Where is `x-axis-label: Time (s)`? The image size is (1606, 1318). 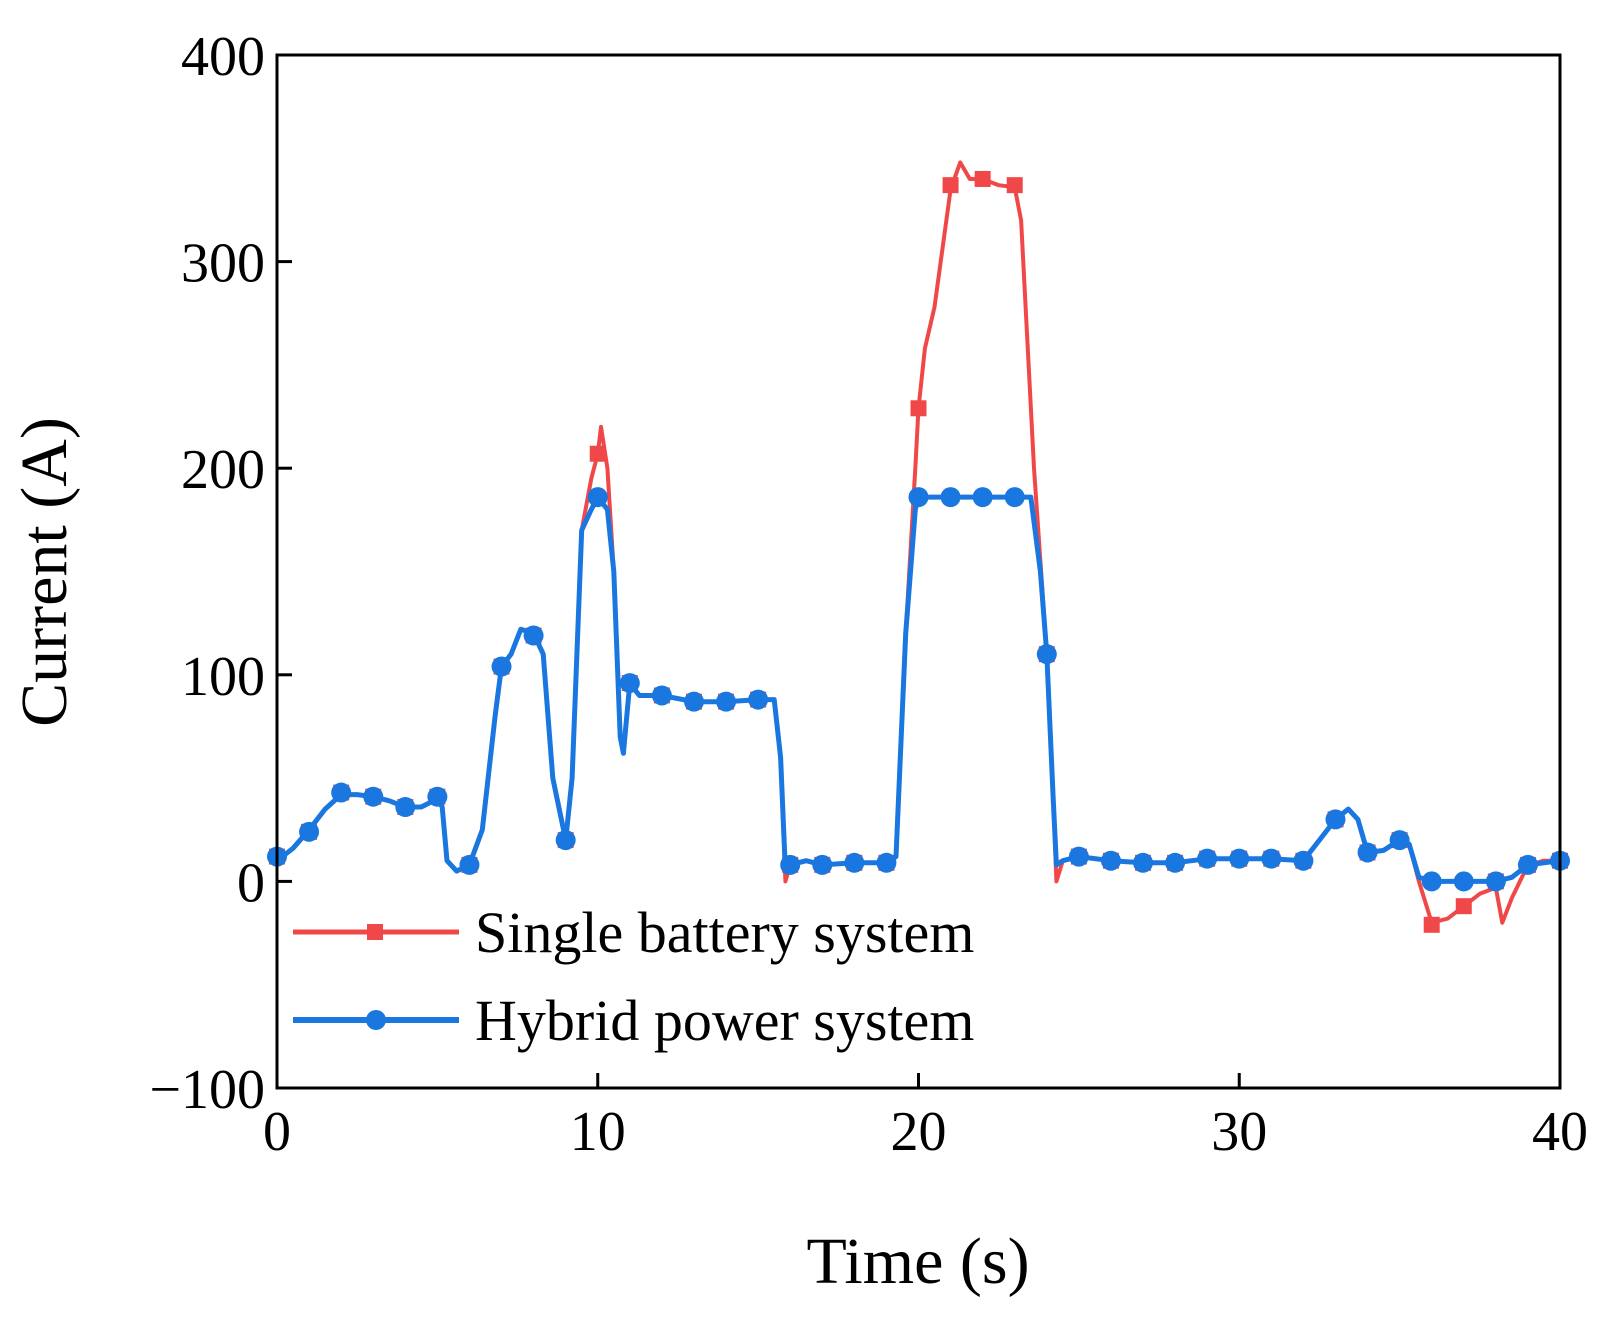
x-axis-label: Time (s) is located at coordinates (917, 1261).